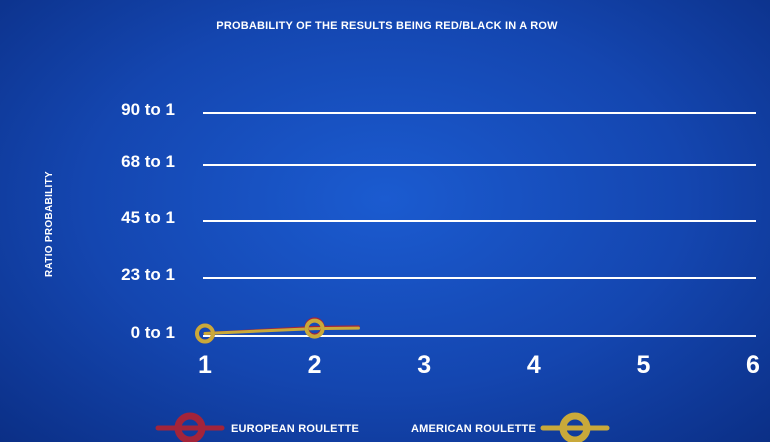 The image size is (770, 442). I want to click on series-layer, so click(277, 330).